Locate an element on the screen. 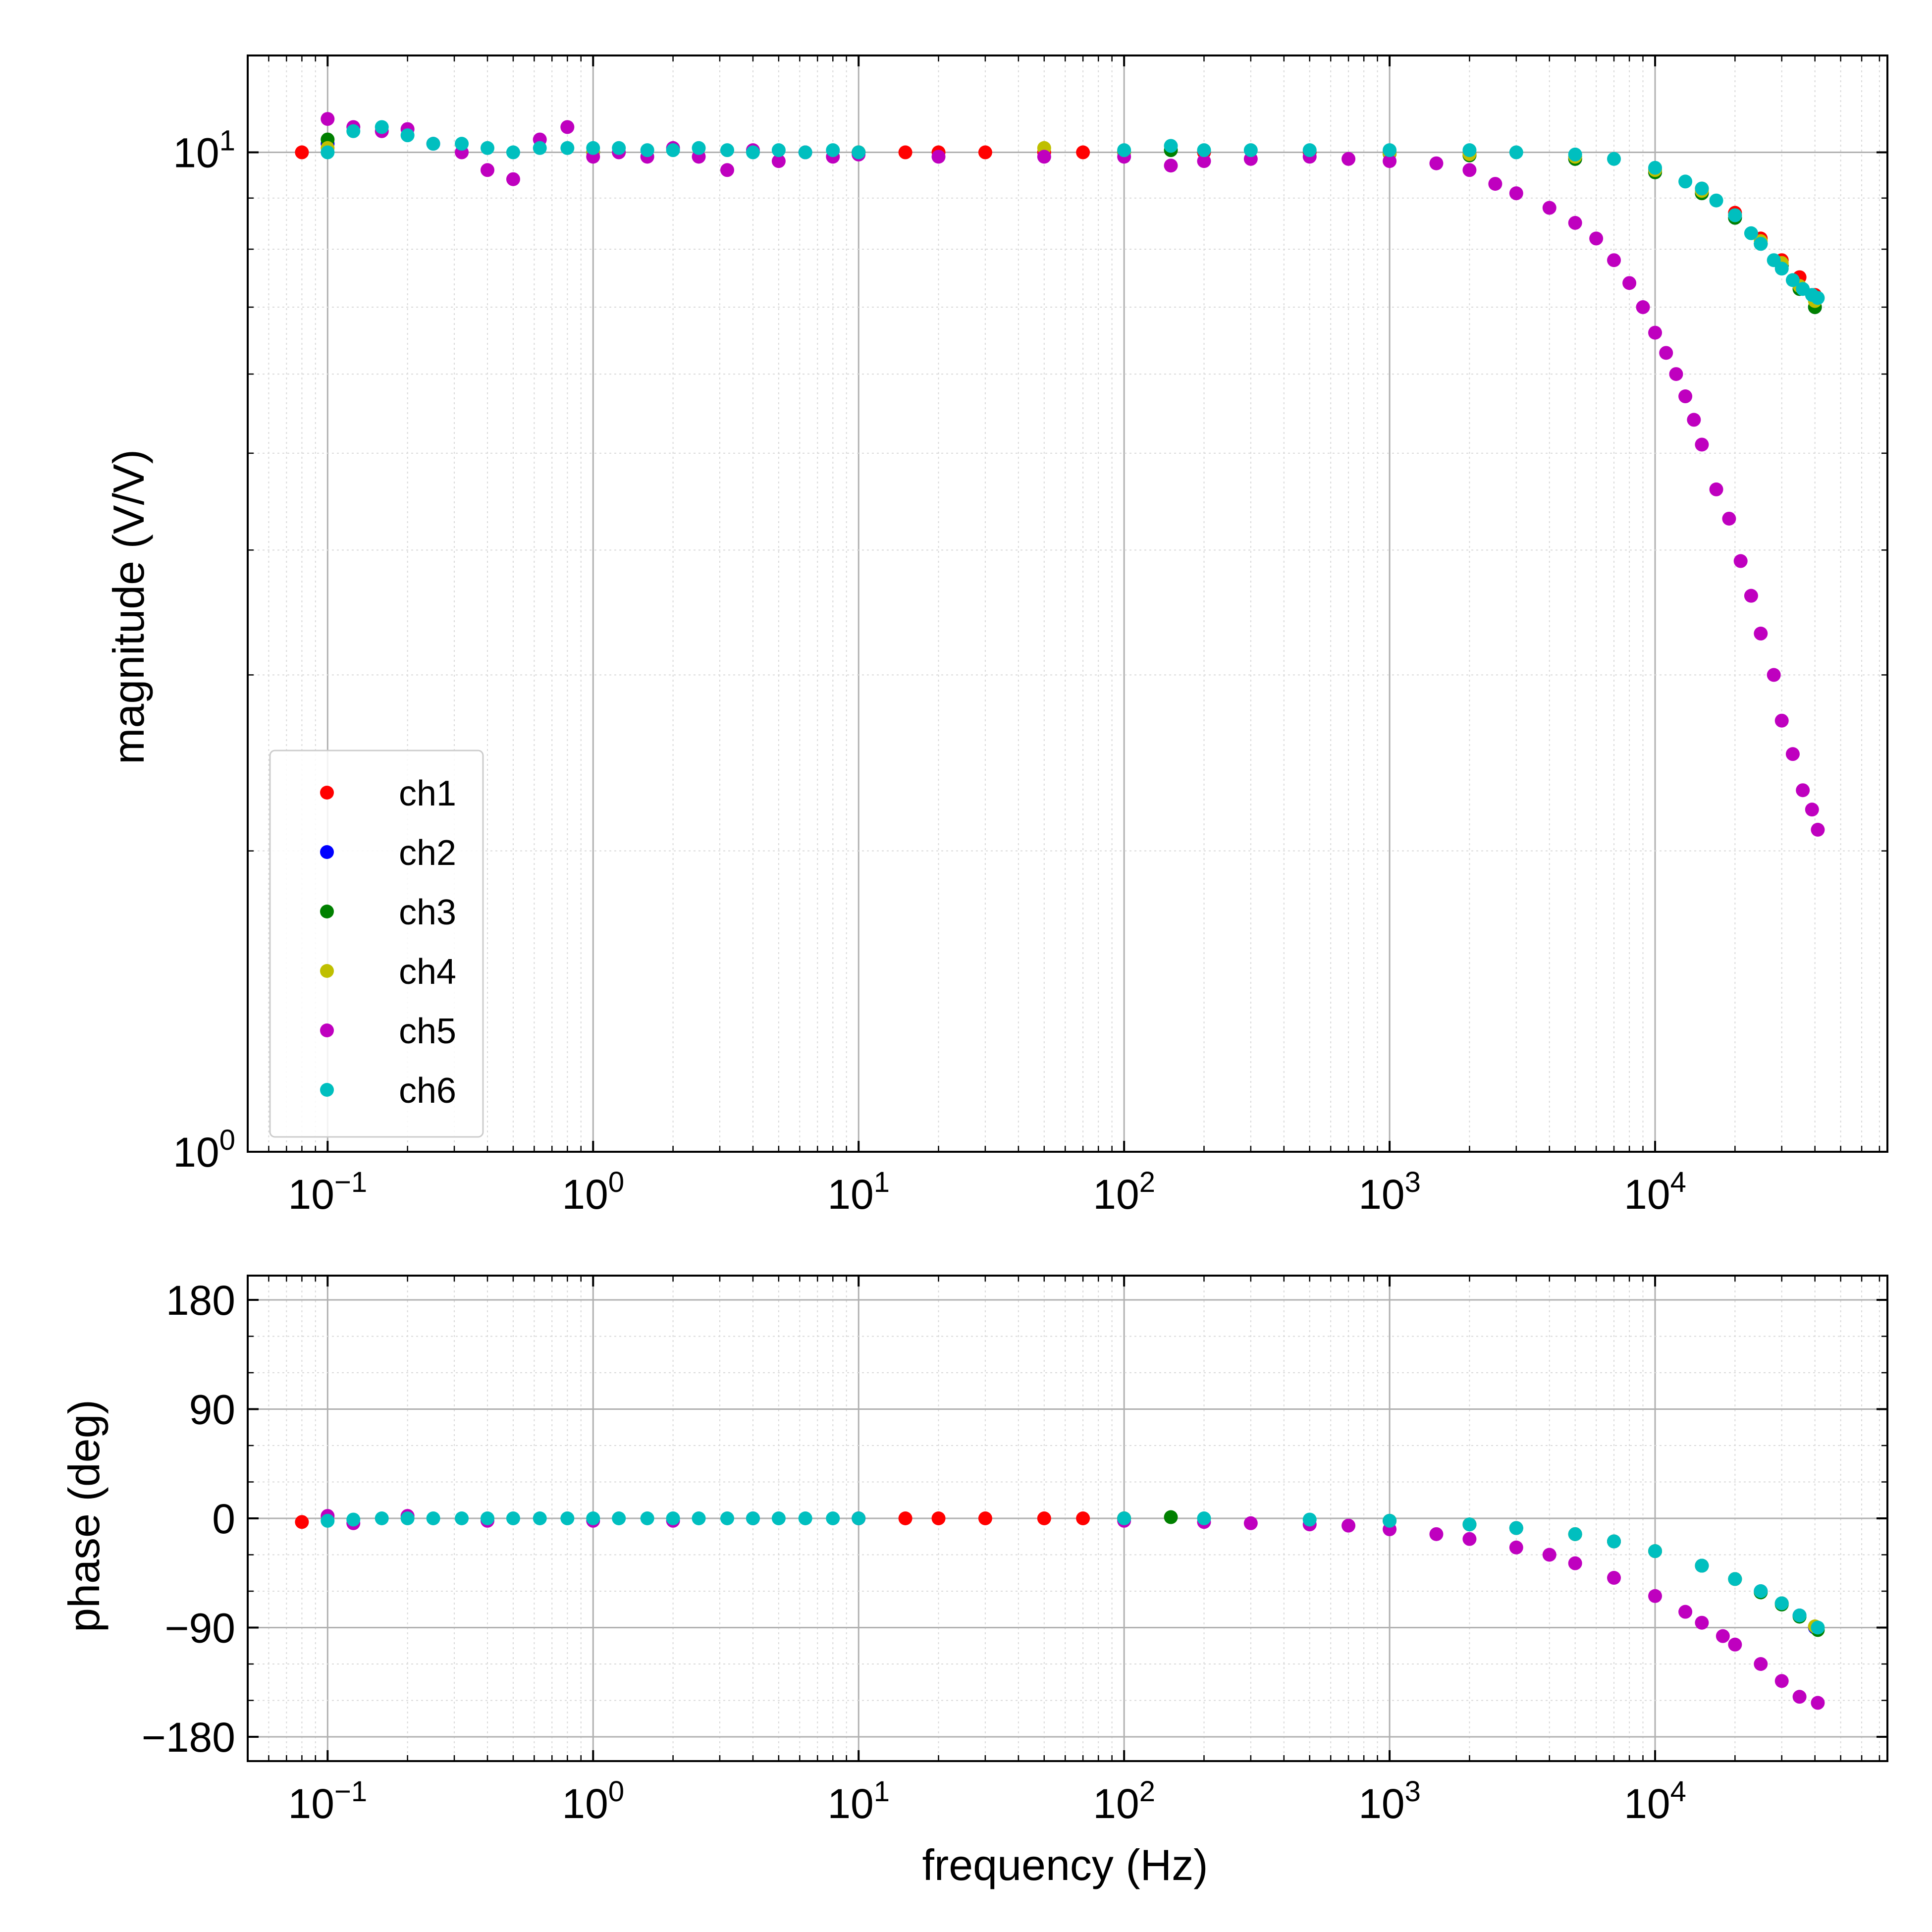 This screenshot has width=1932, height=1932. legend-label: ch5 is located at coordinates (428, 1031).